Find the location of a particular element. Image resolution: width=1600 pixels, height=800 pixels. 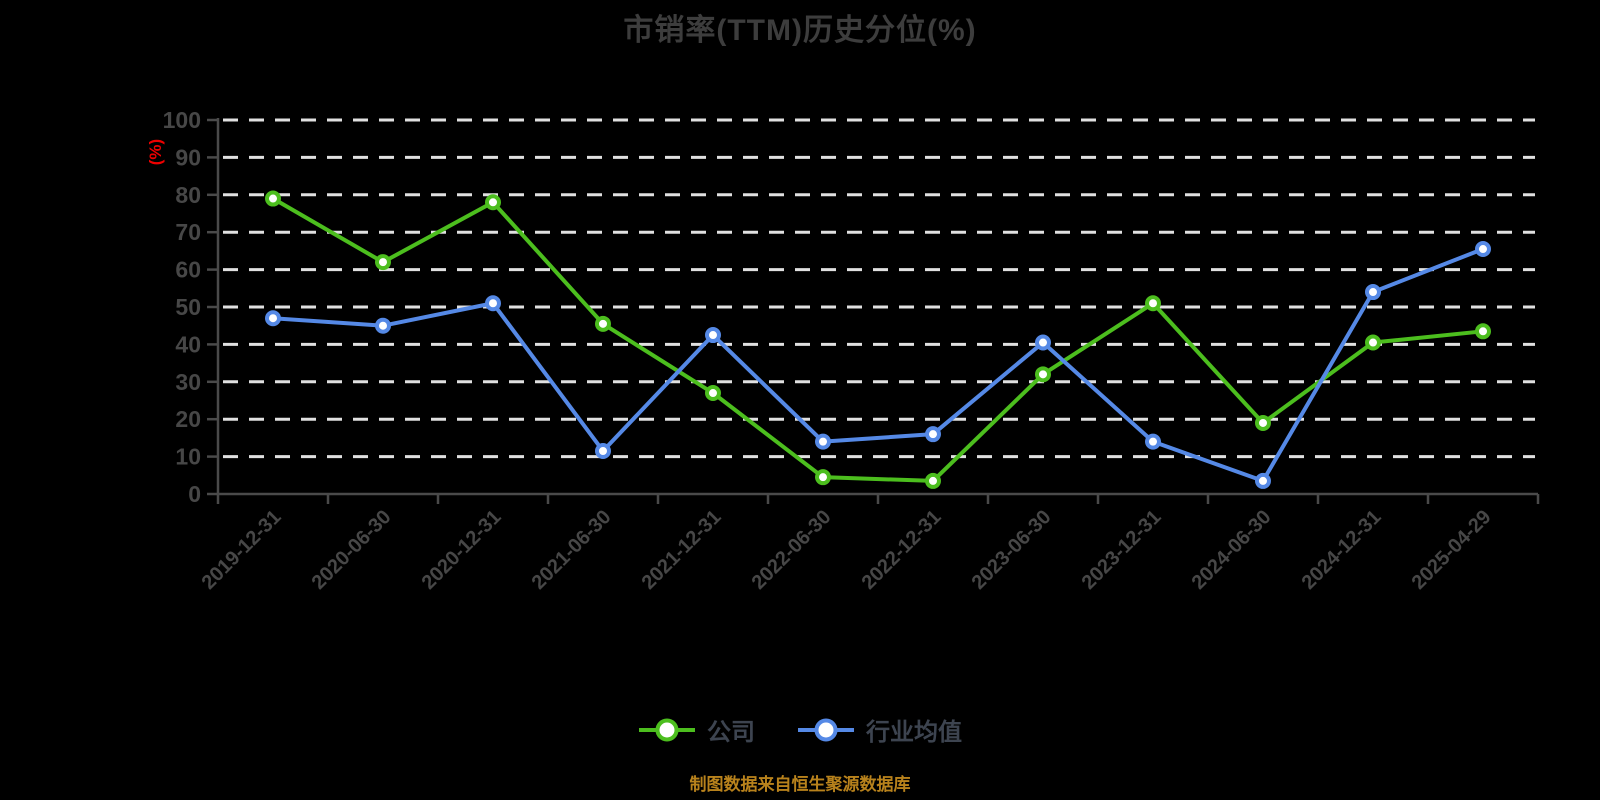

y-tick-label: 60 is located at coordinates (188, 270).